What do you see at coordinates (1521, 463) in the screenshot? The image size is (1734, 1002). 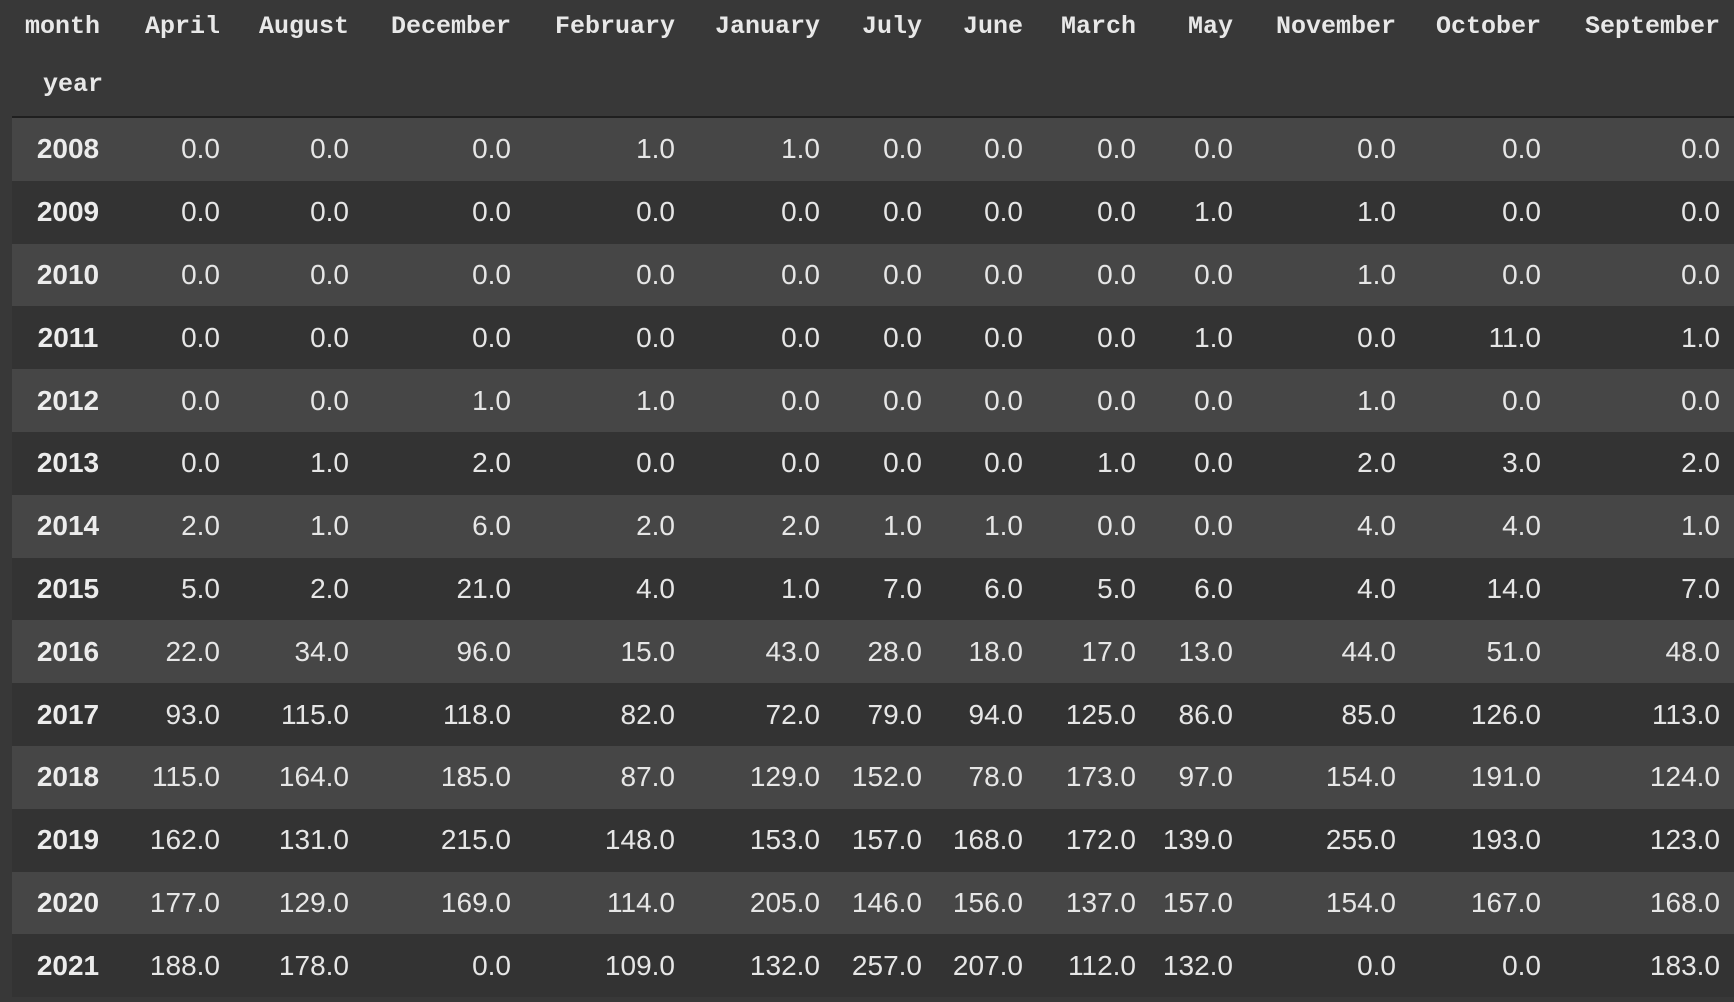 I see `table-cell: 3.0` at bounding box center [1521, 463].